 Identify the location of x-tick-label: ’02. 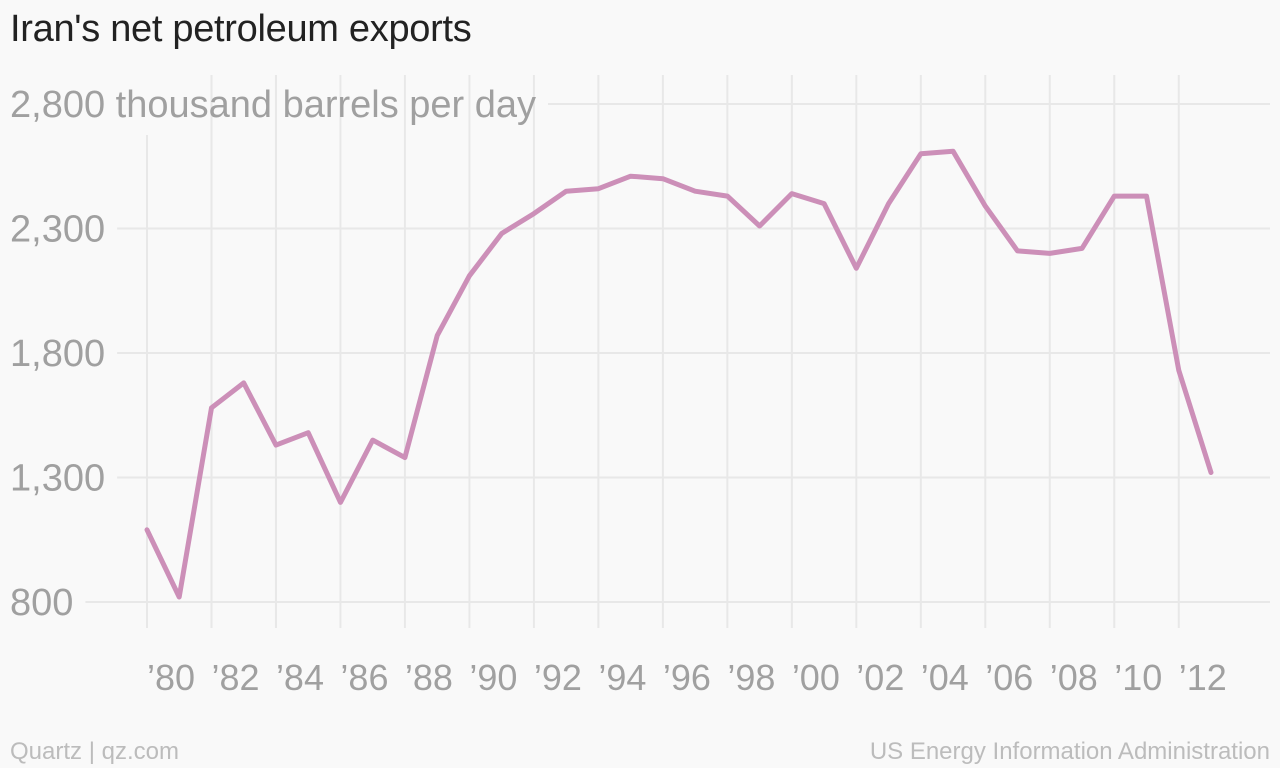
(880, 677).